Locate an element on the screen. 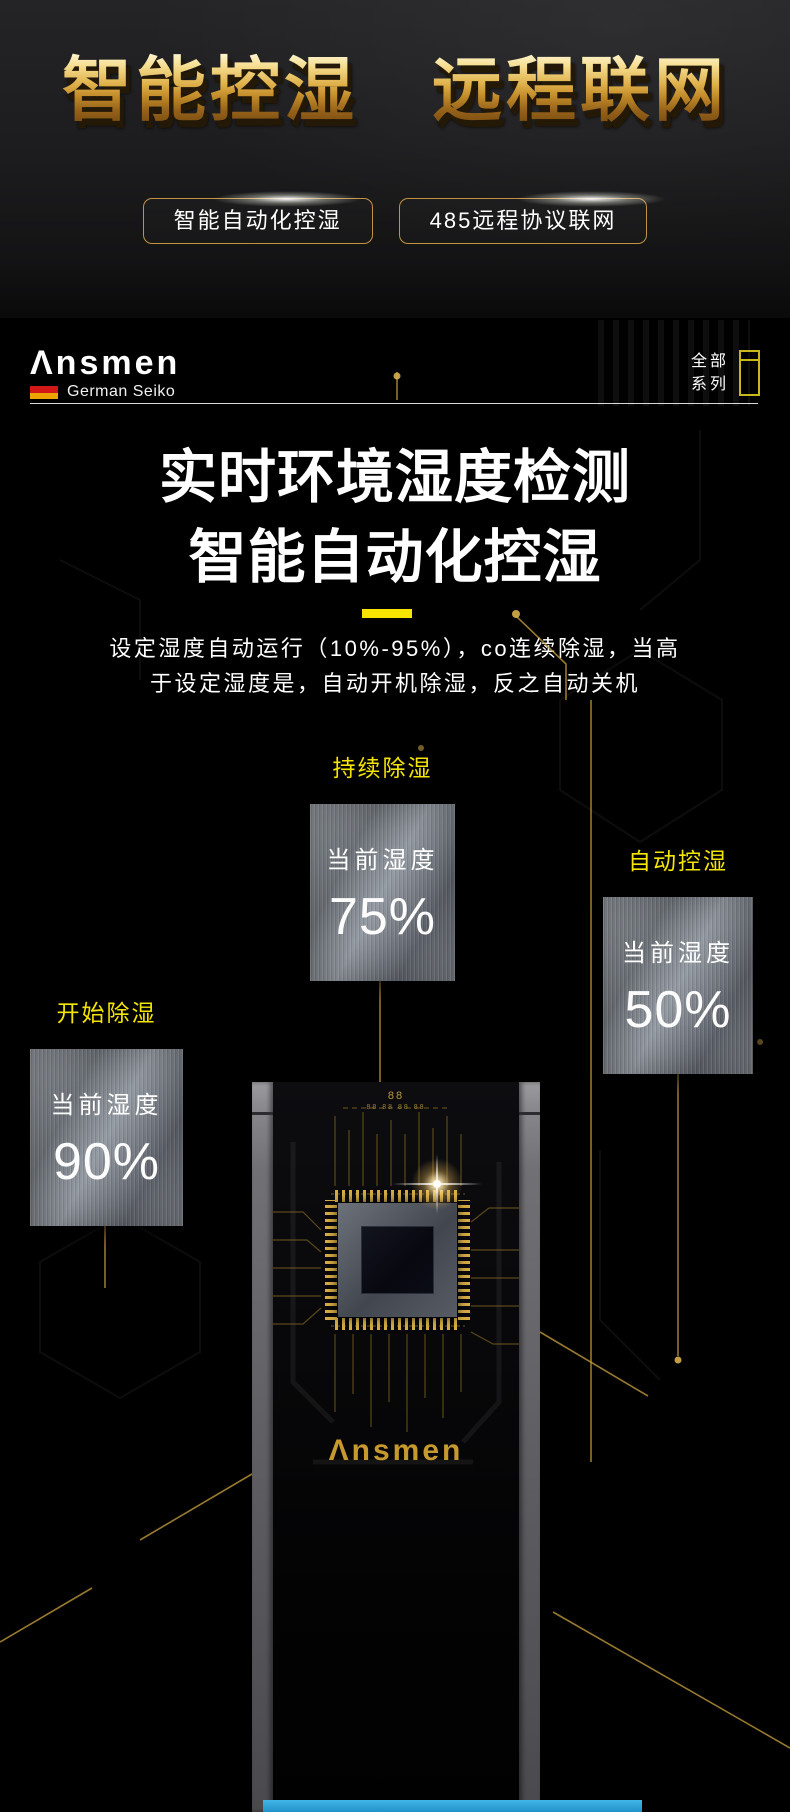 The height and width of the screenshot is (1812, 790). german-flag-icon is located at coordinates (44, 392).